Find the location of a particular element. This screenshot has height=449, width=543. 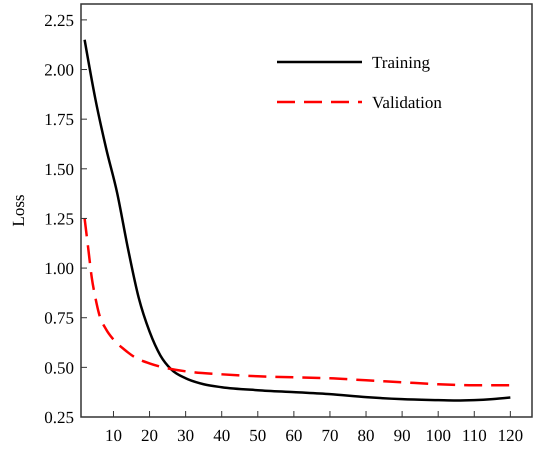

y-tick-label: 2.25 is located at coordinates (59, 20).